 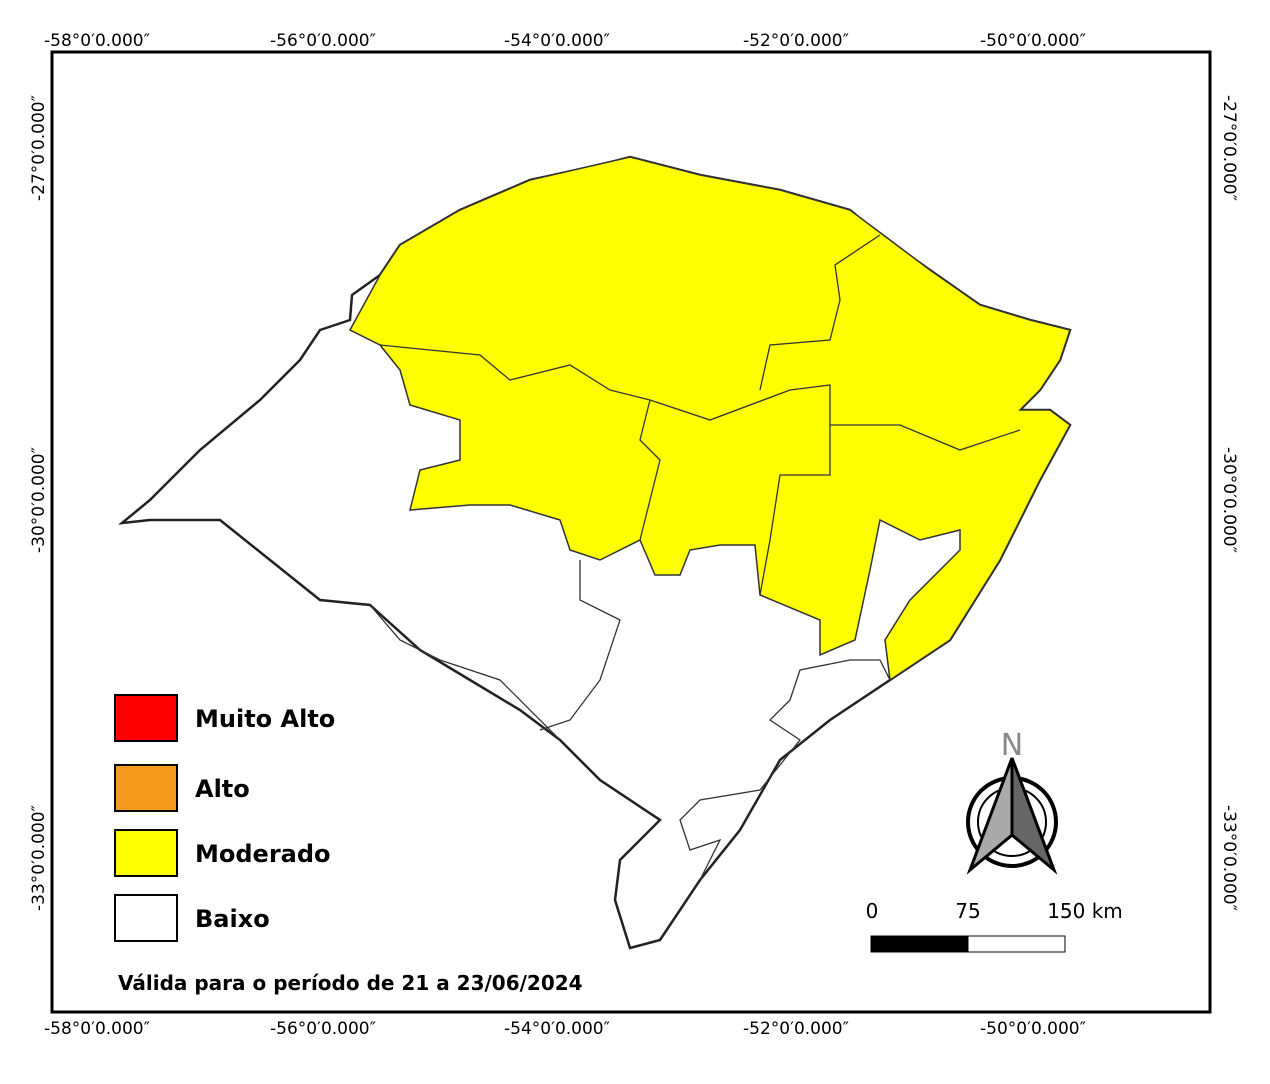 What do you see at coordinates (350, 983) in the screenshot?
I see `validity-note: Válida para o período de 21 a 23/06/2024` at bounding box center [350, 983].